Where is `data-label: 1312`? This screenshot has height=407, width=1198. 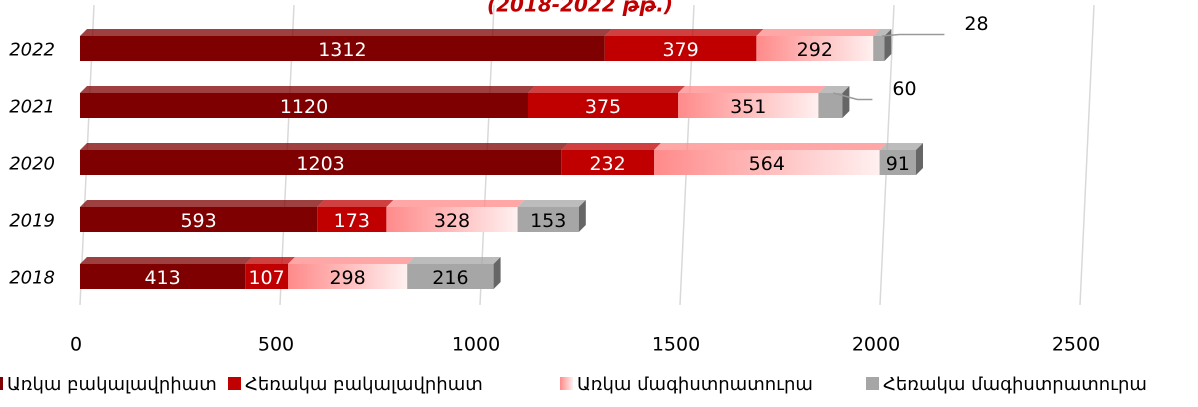 data-label: 1312 is located at coordinates (342, 50).